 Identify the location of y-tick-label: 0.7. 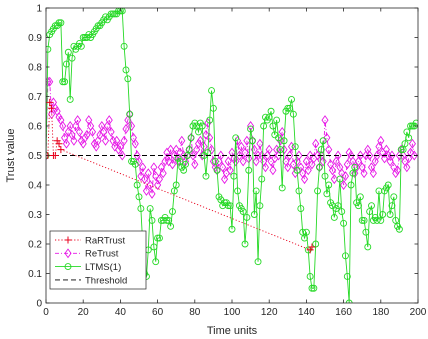
(35, 97).